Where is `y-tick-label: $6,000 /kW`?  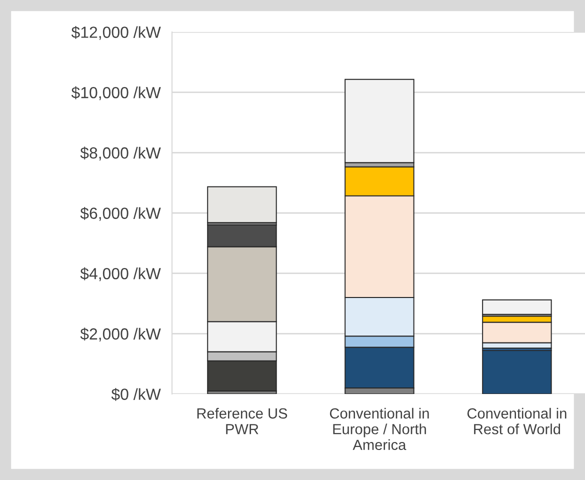 y-tick-label: $6,000 /kW is located at coordinates (120, 213).